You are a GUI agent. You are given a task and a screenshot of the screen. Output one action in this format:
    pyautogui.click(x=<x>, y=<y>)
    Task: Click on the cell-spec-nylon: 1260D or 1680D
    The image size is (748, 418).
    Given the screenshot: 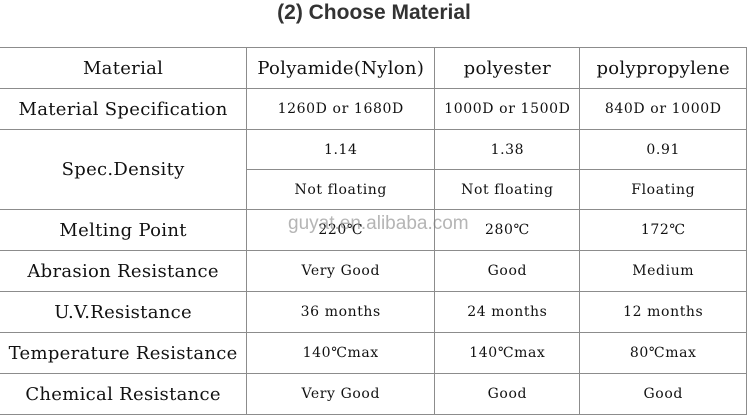 What is the action you would take?
    pyautogui.click(x=341, y=109)
    